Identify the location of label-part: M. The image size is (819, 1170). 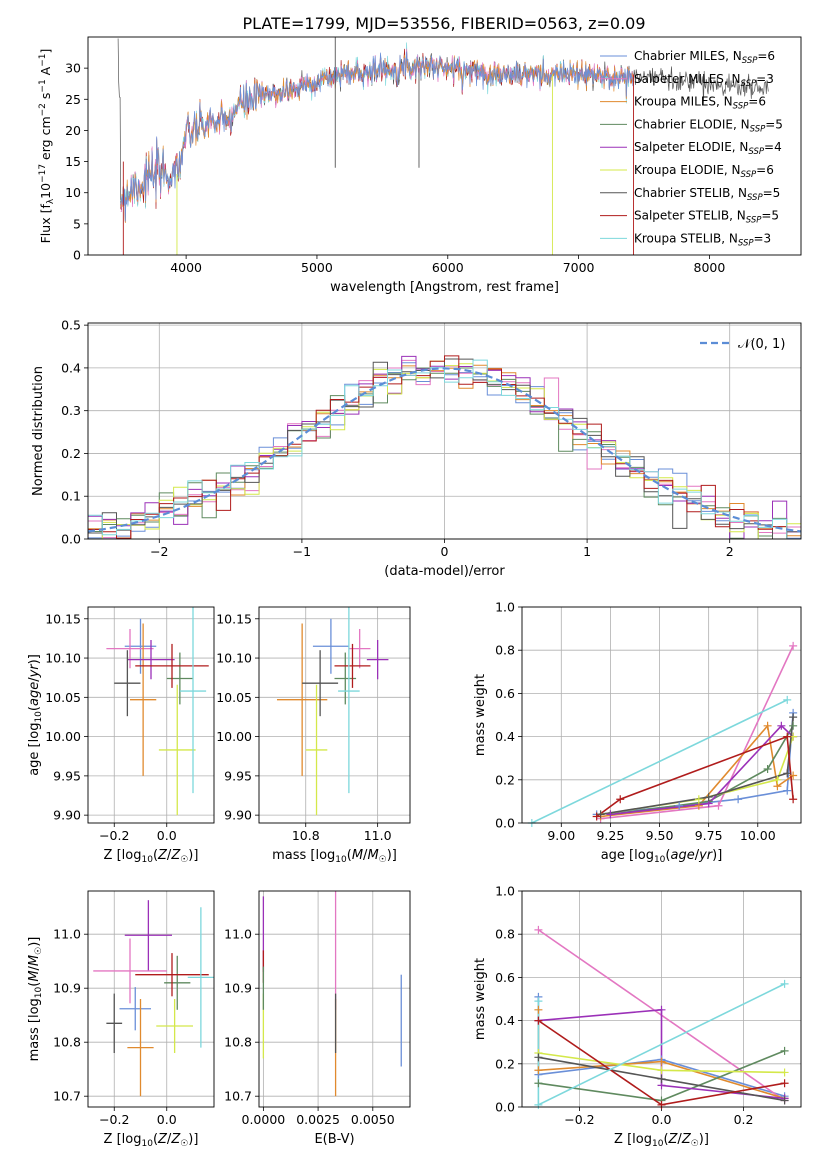
(372, 855).